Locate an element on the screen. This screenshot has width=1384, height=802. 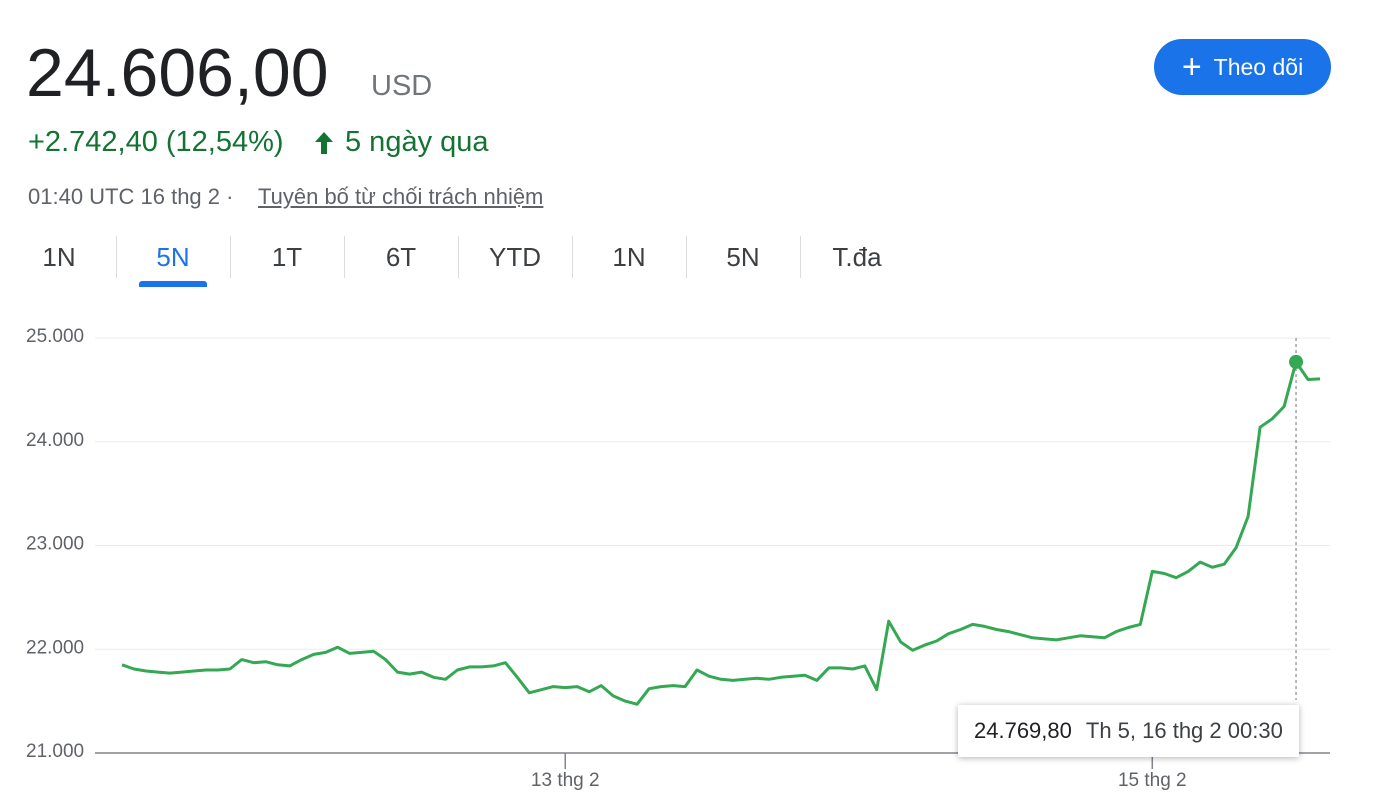
range-tab: 6T is located at coordinates (401, 257).